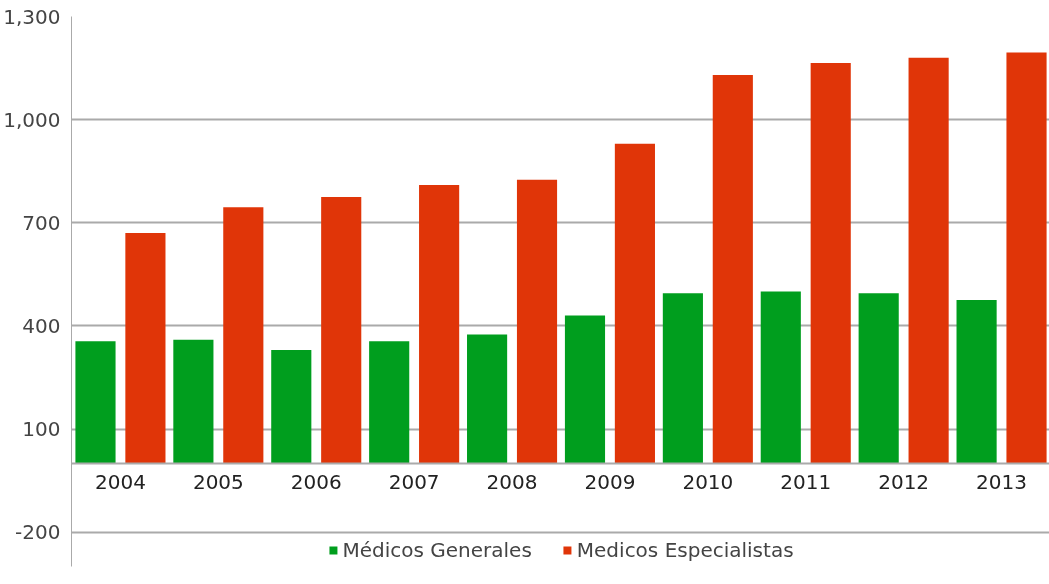  Describe the element at coordinates (38, 532) in the screenshot. I see `y-tick-label: -200` at that location.